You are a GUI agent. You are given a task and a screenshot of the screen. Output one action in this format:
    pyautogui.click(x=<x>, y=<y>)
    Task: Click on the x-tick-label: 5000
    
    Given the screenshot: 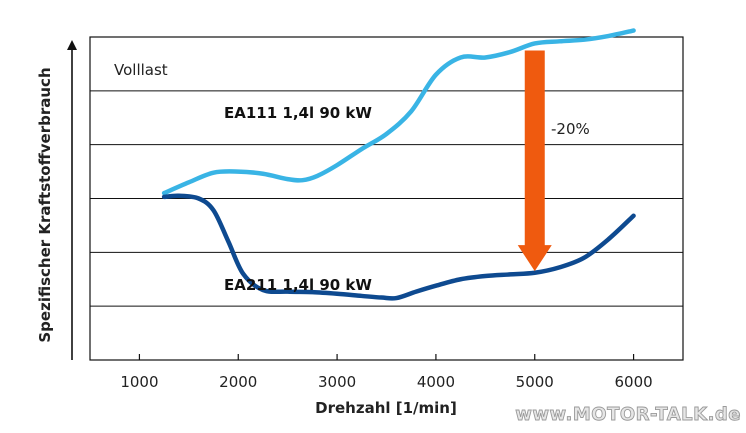 What is the action you would take?
    pyautogui.click(x=535, y=382)
    